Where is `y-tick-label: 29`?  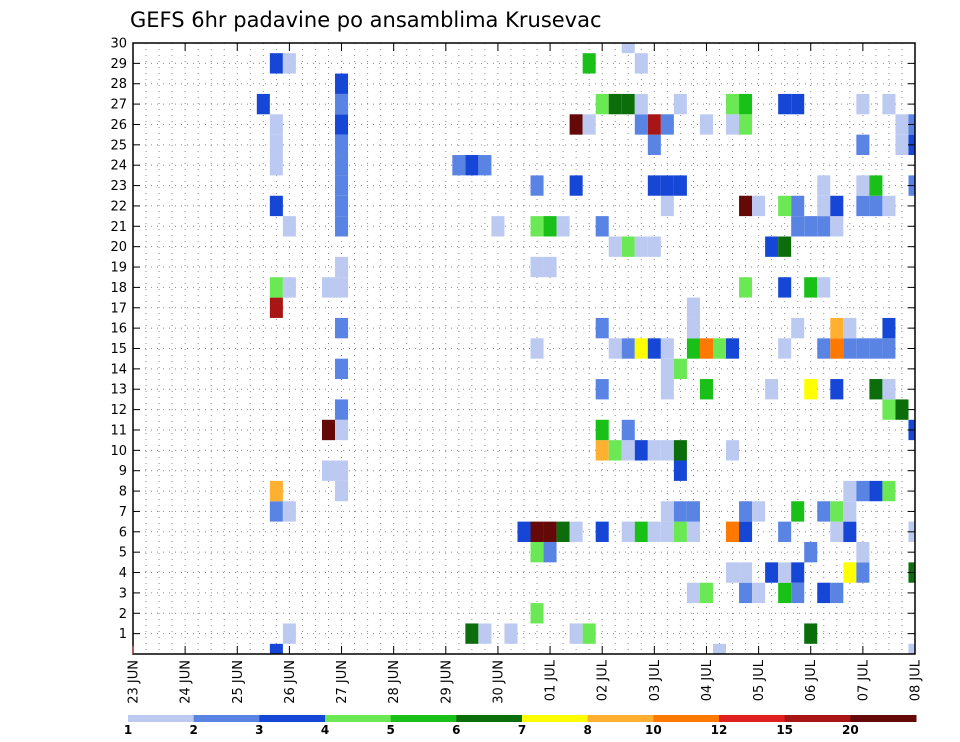
y-tick-label: 29 is located at coordinates (118, 64).